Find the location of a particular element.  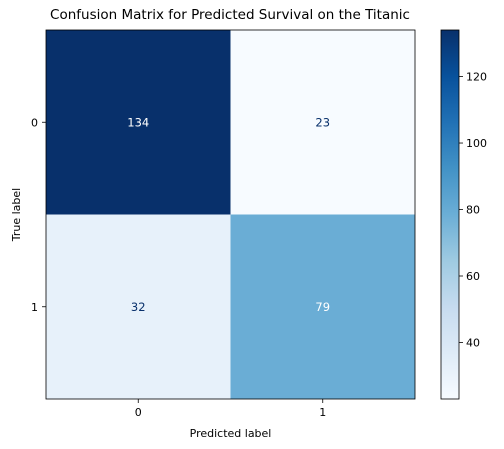

colorbar is located at coordinates (450, 214).